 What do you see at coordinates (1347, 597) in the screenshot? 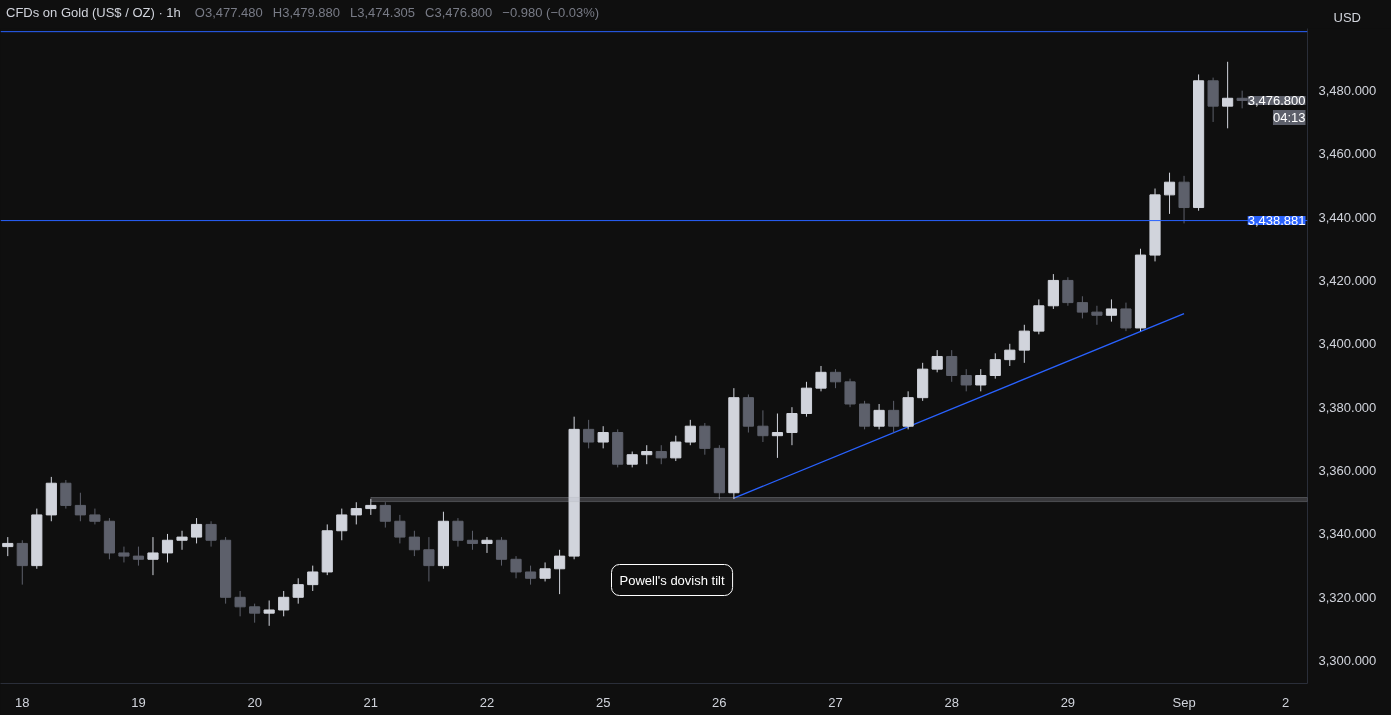
I see `y-tick-label: 3,320.000` at bounding box center [1347, 597].